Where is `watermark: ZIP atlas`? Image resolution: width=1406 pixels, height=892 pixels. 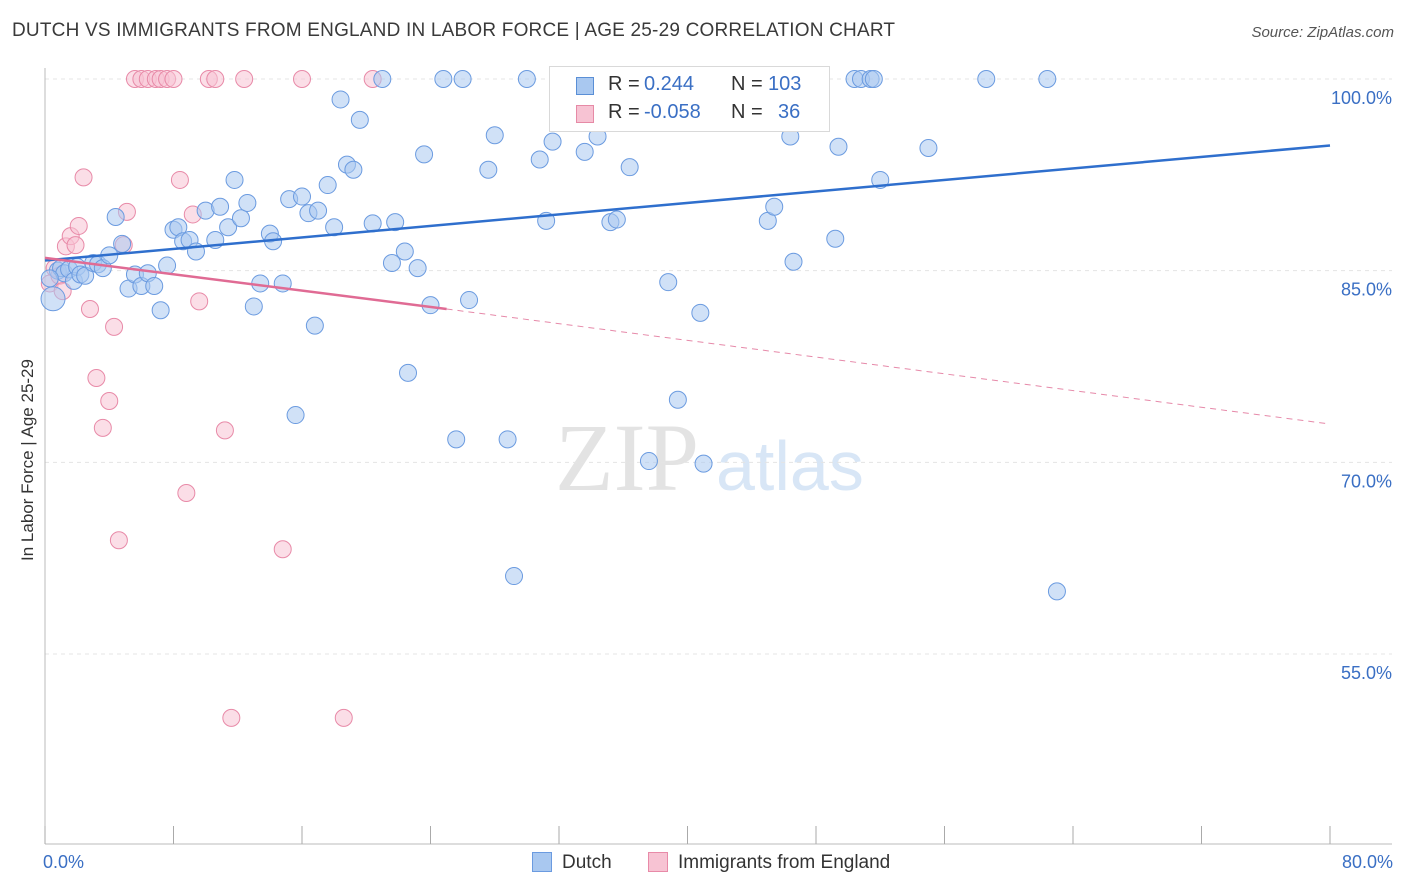
watermark: ZIP atlas is located at coordinates (709, 457).